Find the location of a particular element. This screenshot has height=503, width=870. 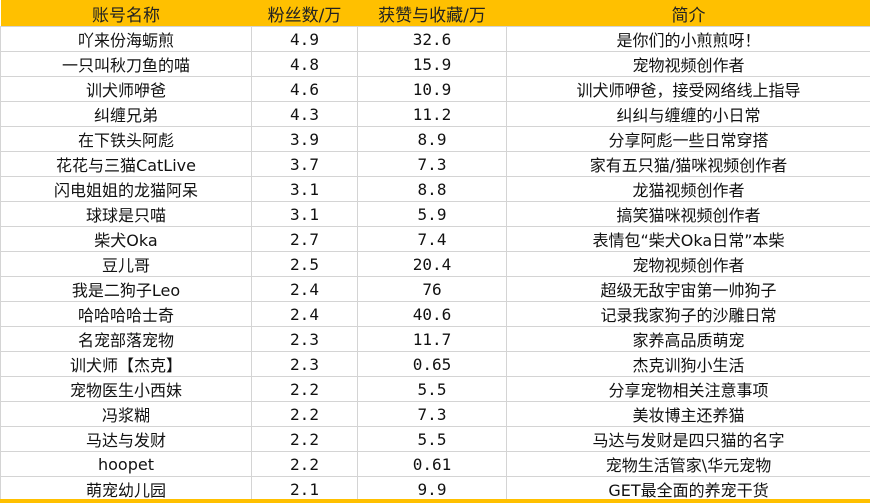

table-row: 柴犬Oka 2.7 7.4 表情包“柴犬Oka日常”本柴 is located at coordinates (435, 239).